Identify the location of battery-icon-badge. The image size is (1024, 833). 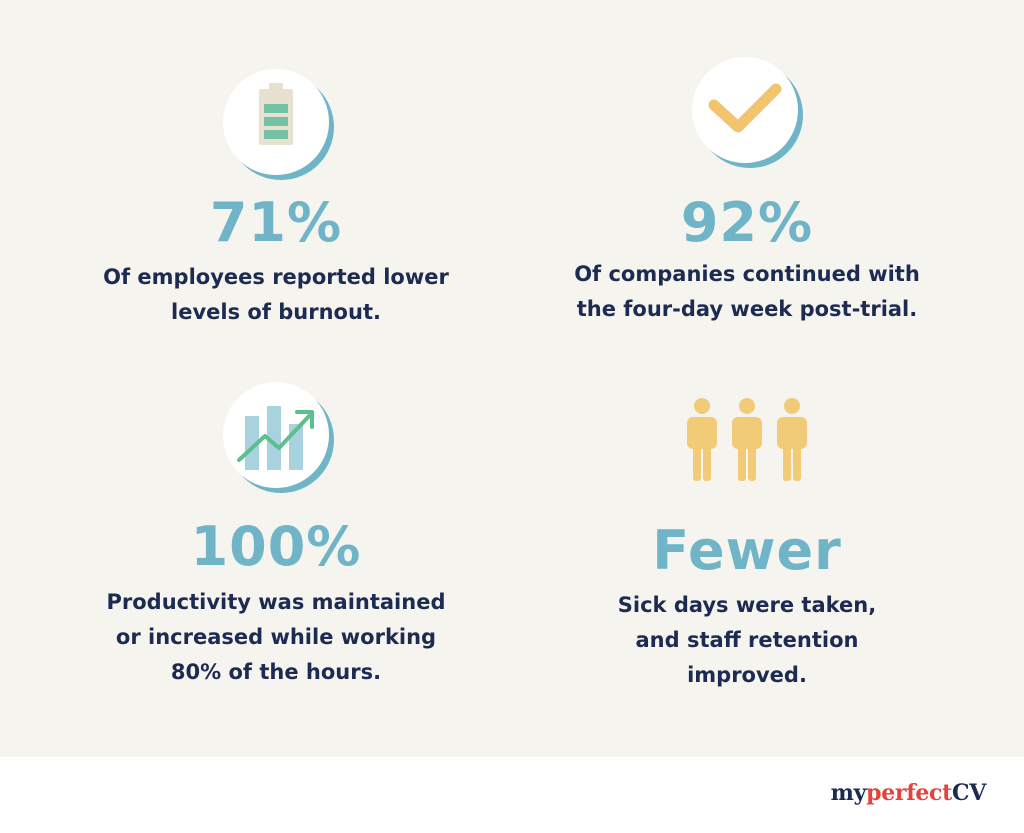
(276, 122).